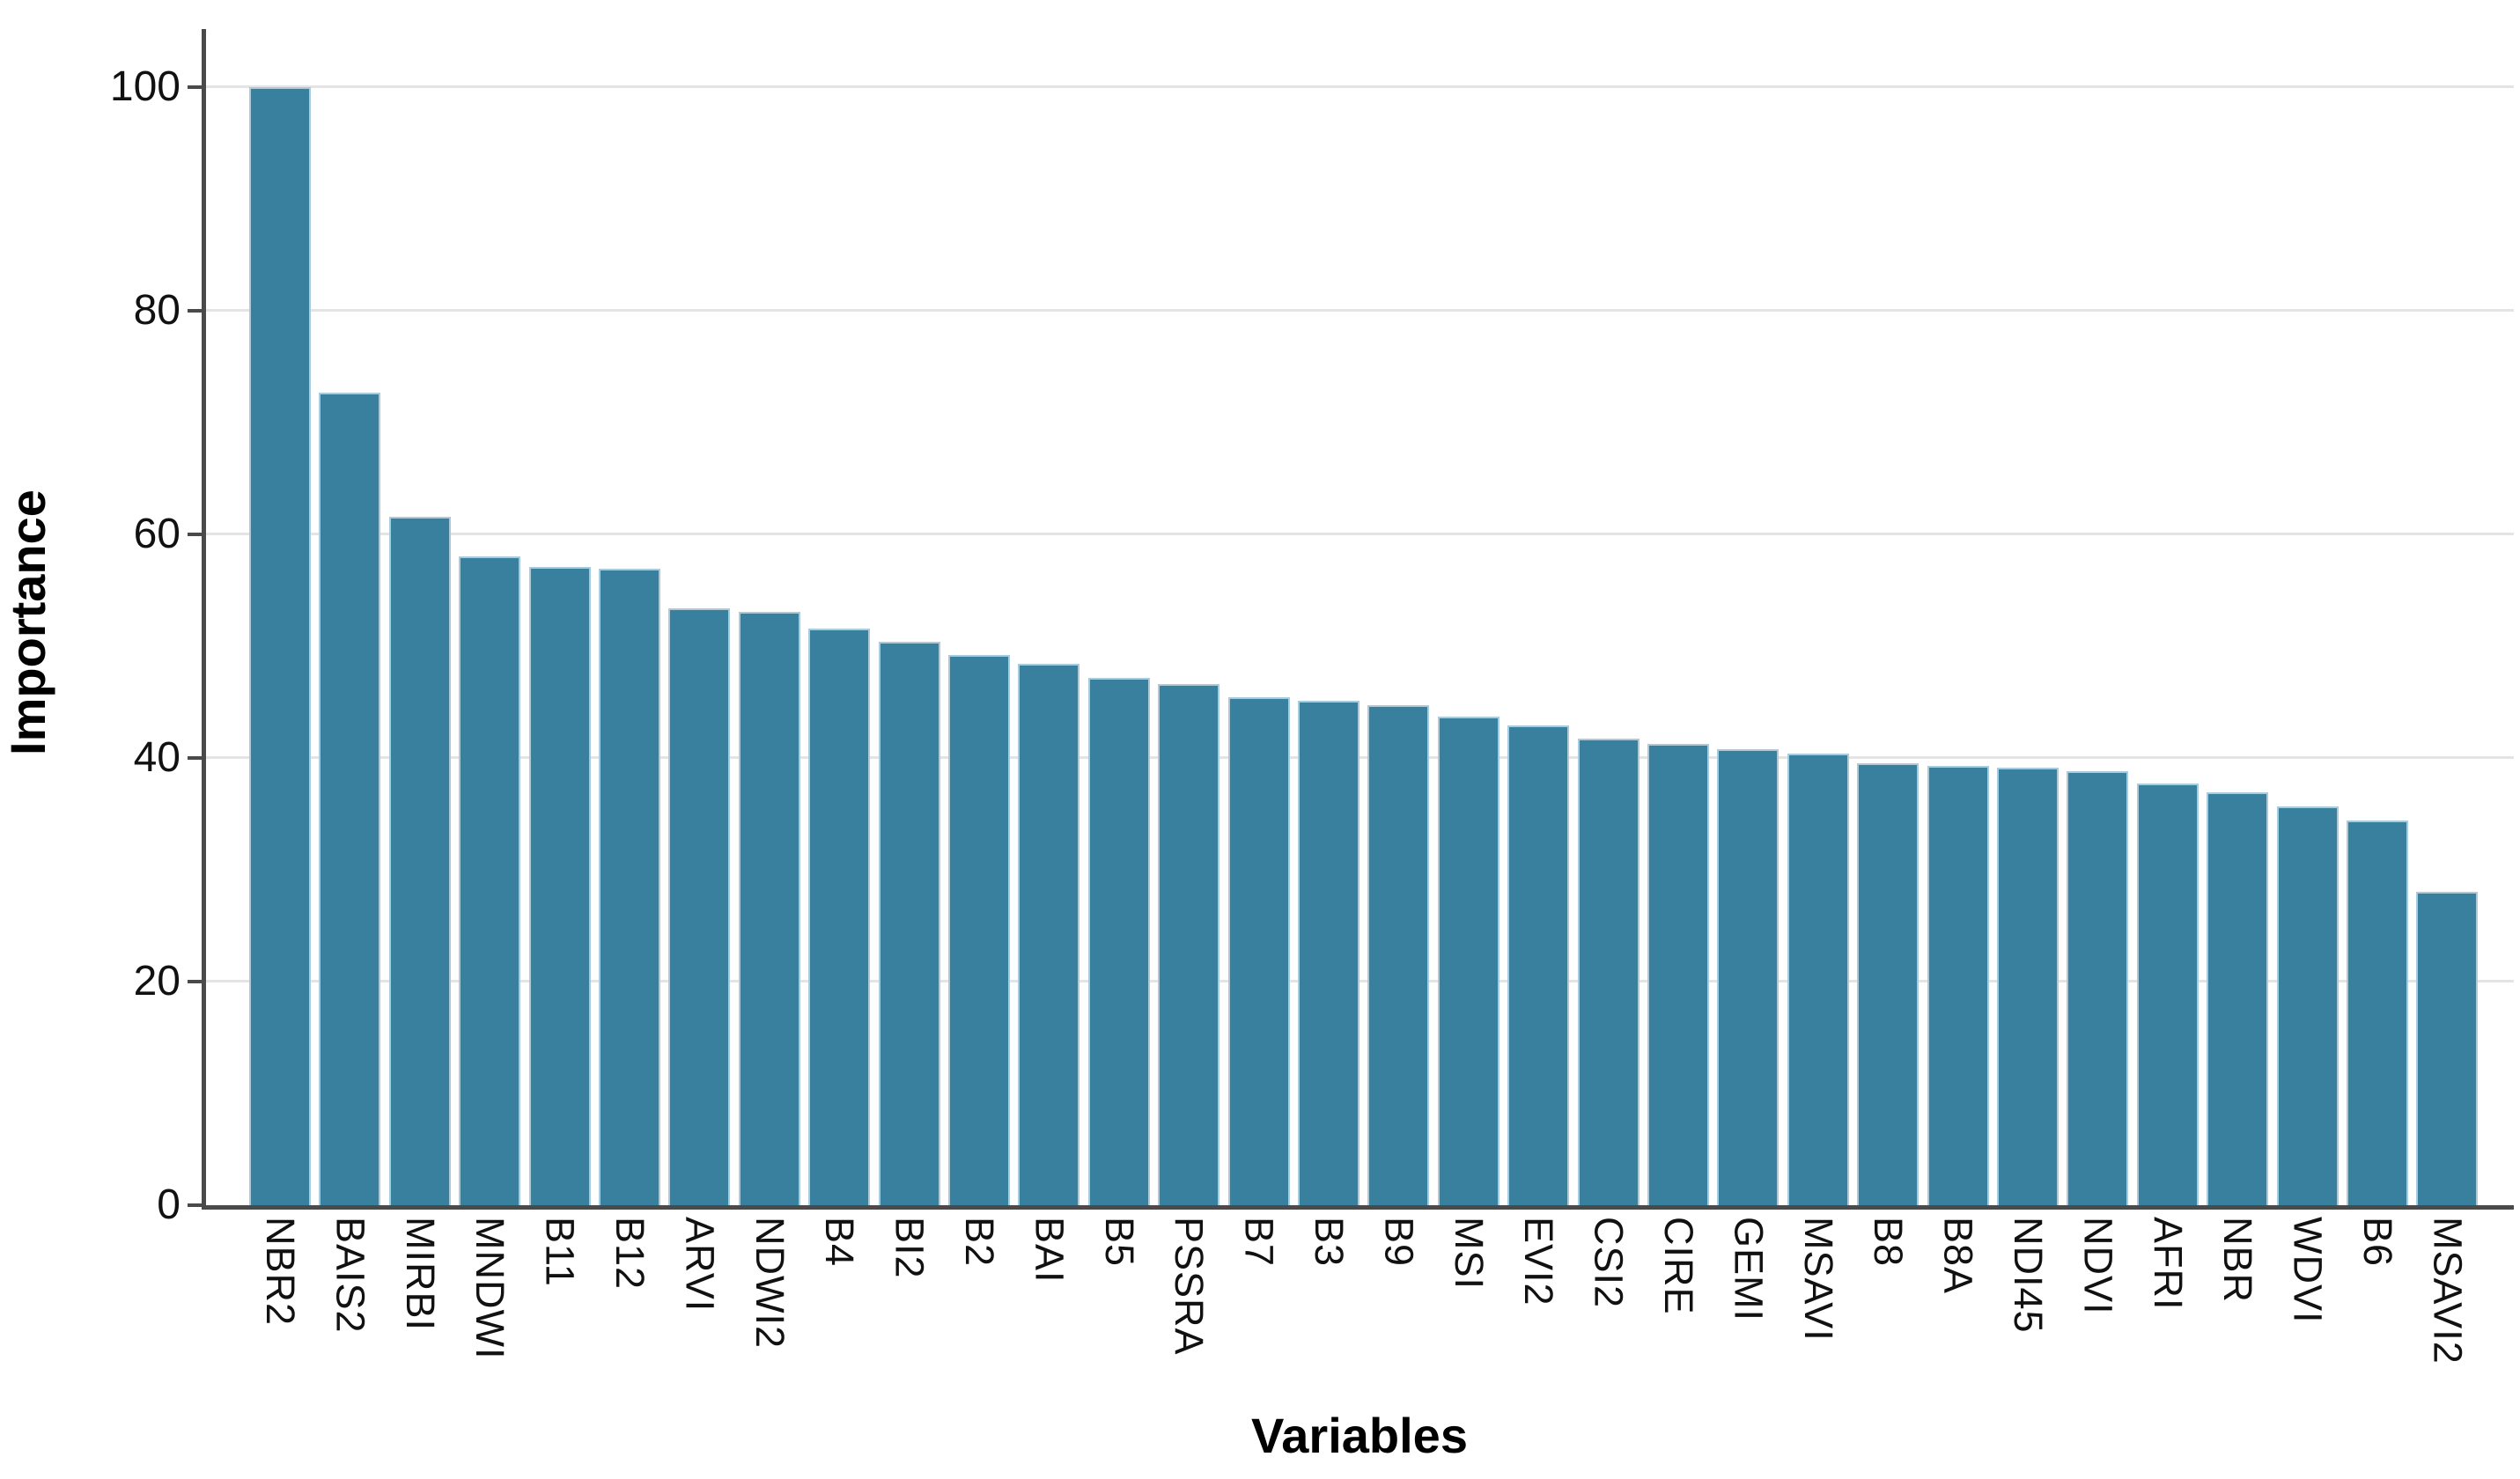 The height and width of the screenshot is (1479, 2520). What do you see at coordinates (1119, 1242) in the screenshot?
I see `x-tick-label-B5: B5` at bounding box center [1119, 1242].